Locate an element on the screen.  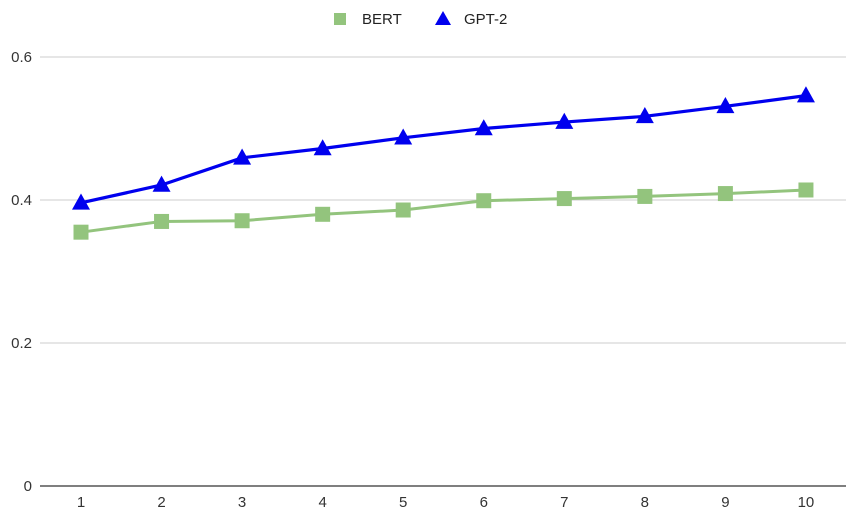
legend-triangle-icon is located at coordinates (443, 18).